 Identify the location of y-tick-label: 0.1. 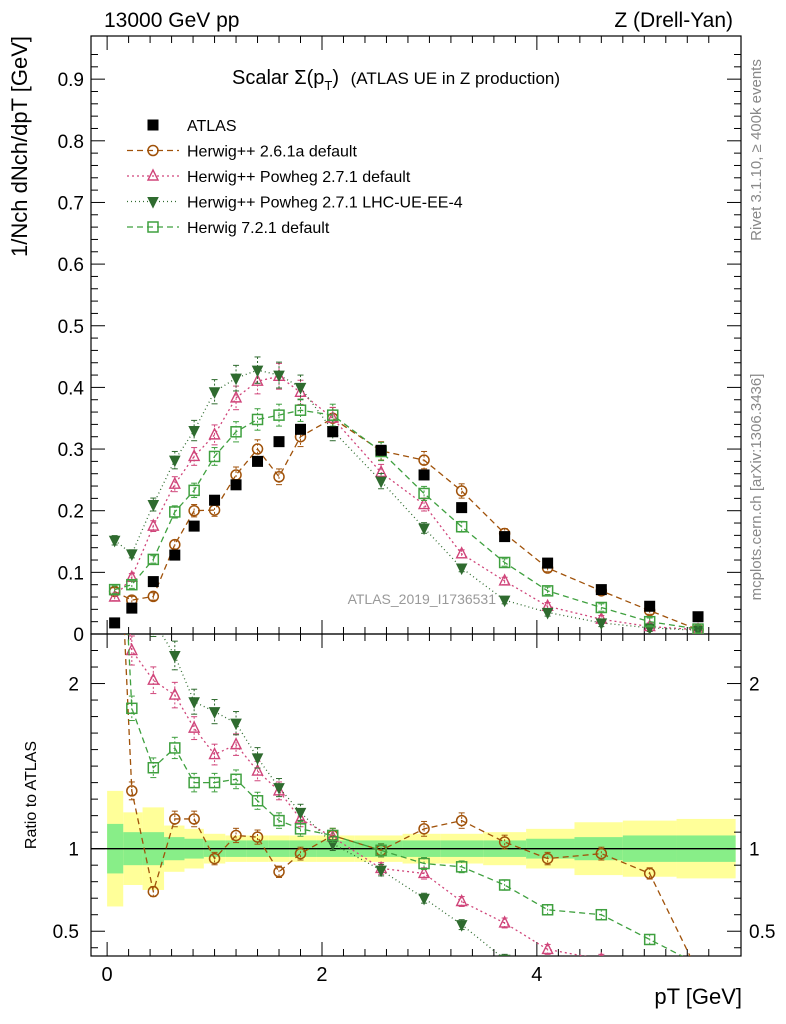
(71, 573).